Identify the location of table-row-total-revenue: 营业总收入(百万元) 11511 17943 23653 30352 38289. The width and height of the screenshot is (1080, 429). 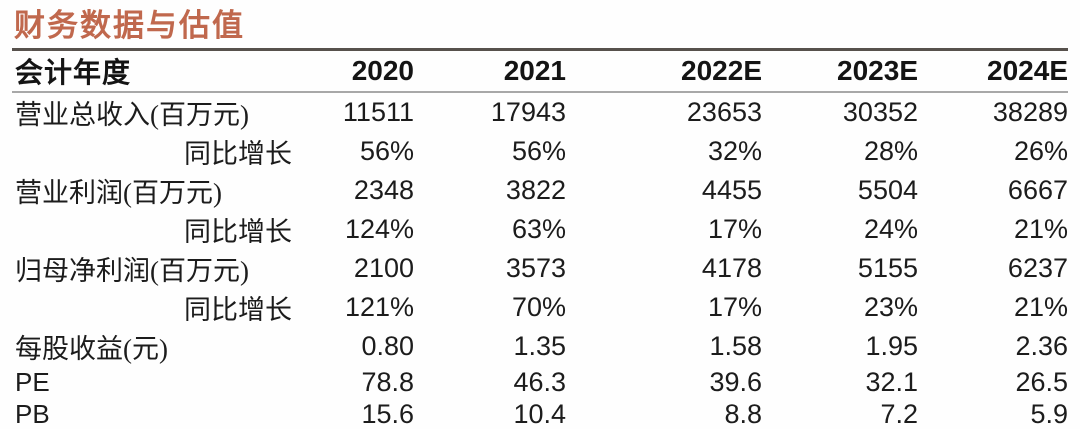
(540, 112).